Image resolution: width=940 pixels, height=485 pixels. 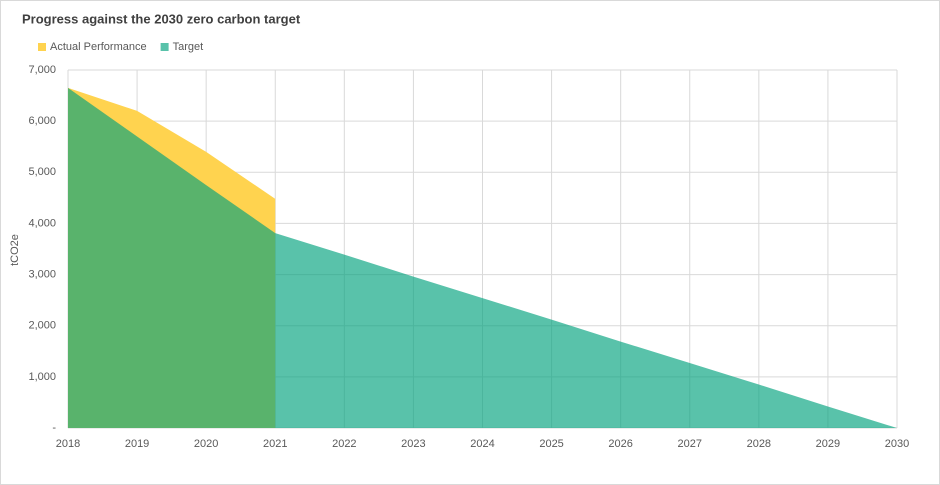 What do you see at coordinates (275, 444) in the screenshot?
I see `x-tick-label: 2021` at bounding box center [275, 444].